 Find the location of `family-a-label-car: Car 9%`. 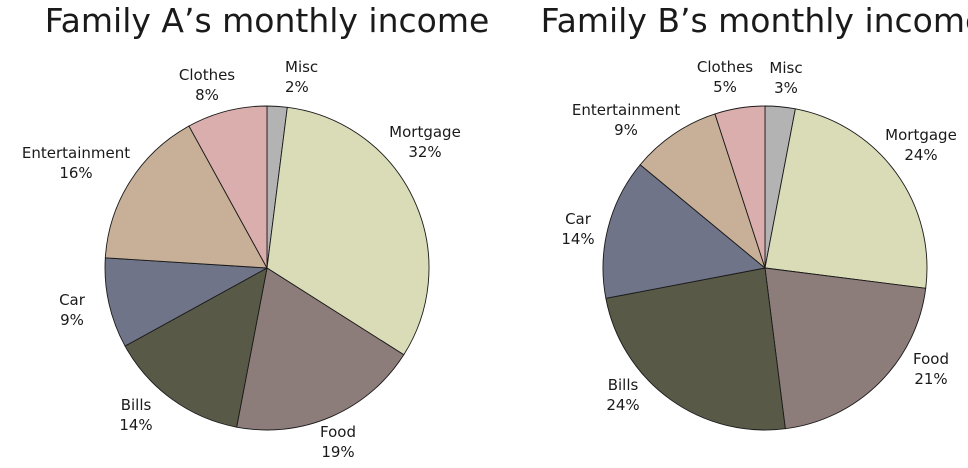

family-a-label-car: Car 9% is located at coordinates (72, 310).